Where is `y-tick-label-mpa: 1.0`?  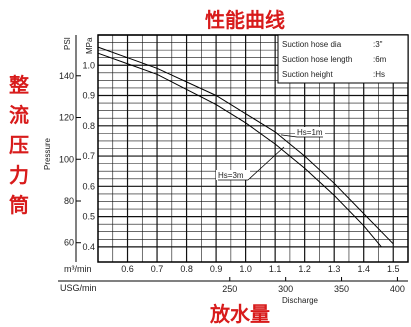
y-tick-label-mpa: 1.0 is located at coordinates (88, 65).